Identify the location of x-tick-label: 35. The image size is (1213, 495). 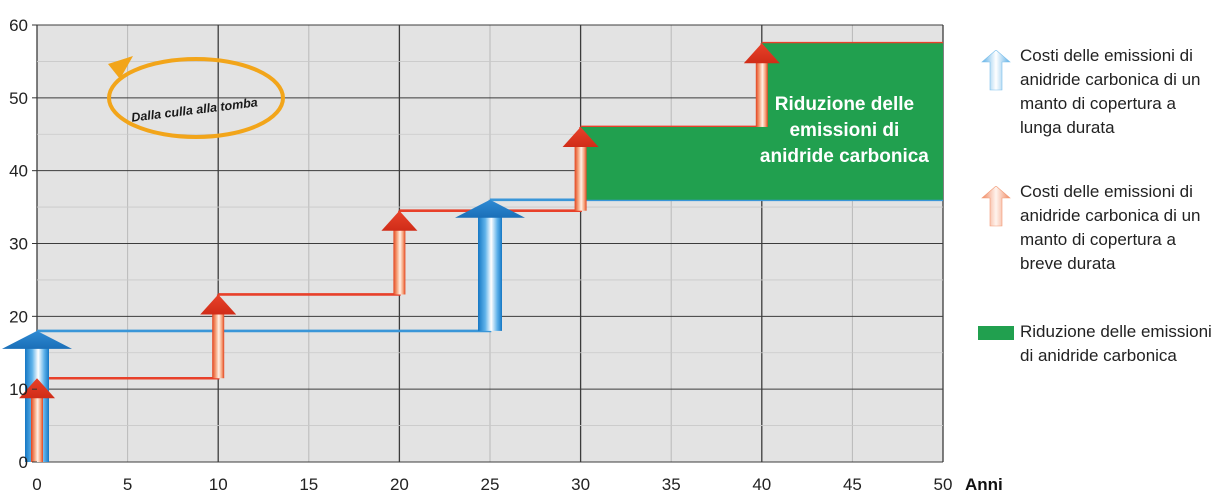
(671, 484).